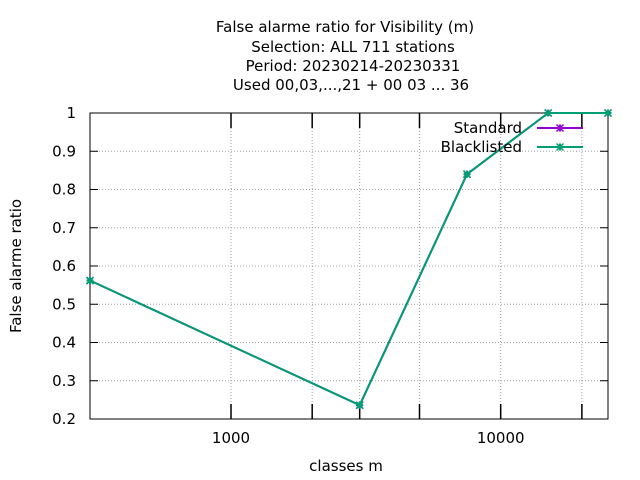 The width and height of the screenshot is (640, 480). Describe the element at coordinates (345, 27) in the screenshot. I see `title-line-1: False alarme ratio for Visibility (m)` at that location.